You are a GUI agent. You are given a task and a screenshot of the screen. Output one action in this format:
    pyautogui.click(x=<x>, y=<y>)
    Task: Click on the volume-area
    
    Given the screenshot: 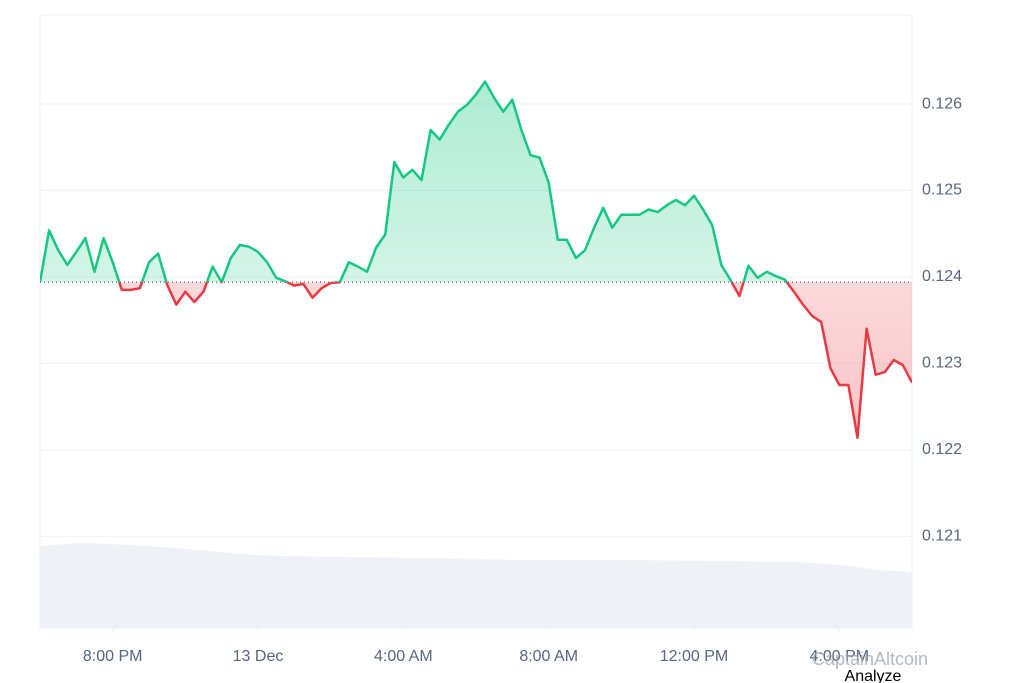 What is the action you would take?
    pyautogui.click(x=476, y=585)
    